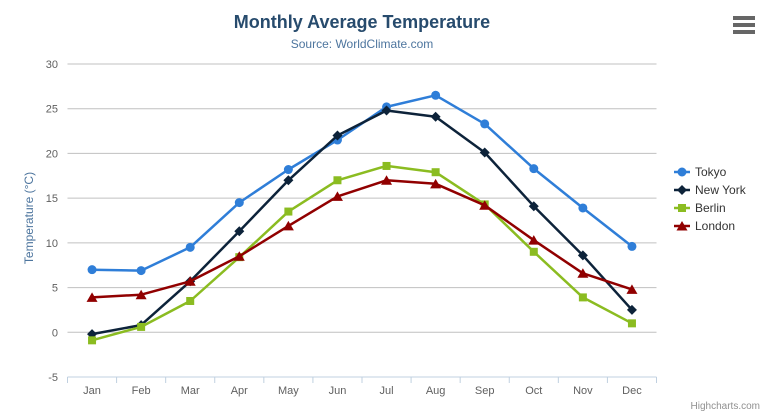 This screenshot has width=769, height=416. I want to click on x-axis-label: May, so click(288, 391).